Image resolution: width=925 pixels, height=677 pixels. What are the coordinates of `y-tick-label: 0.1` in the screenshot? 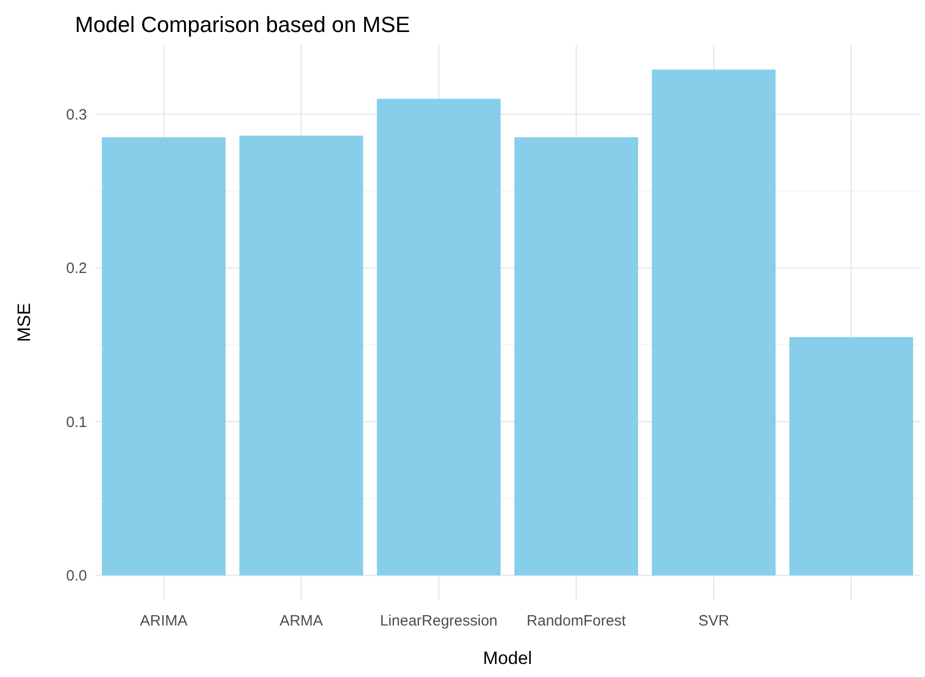 It's located at (76, 422).